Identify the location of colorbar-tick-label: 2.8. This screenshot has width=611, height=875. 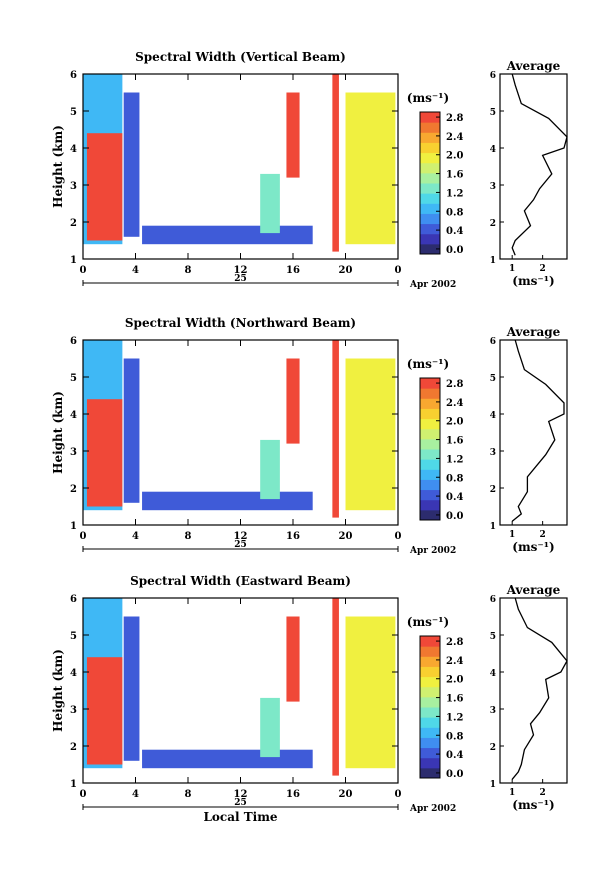
(454, 642).